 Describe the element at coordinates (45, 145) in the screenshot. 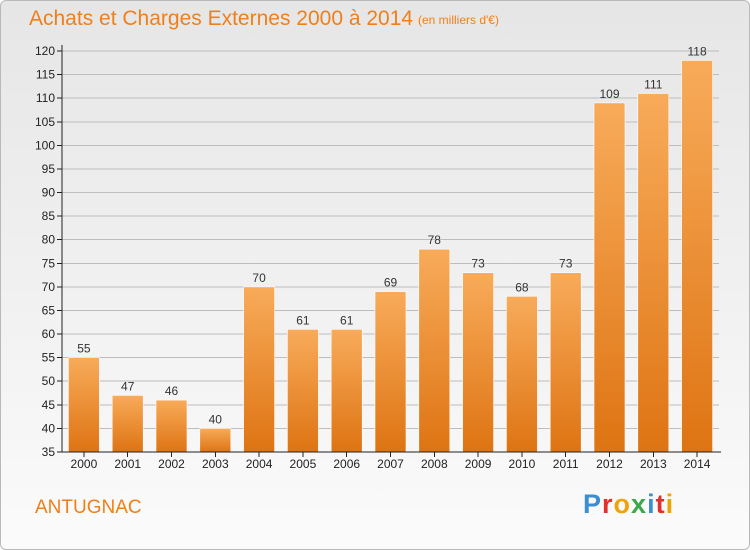

I see `y-tick-label: 100` at that location.